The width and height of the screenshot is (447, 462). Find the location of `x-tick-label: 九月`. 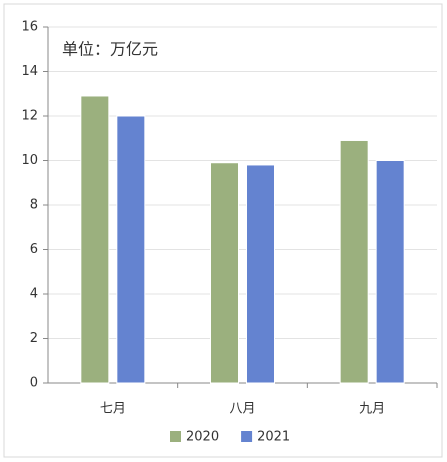

x-tick-label: 九月 is located at coordinates (372, 409).